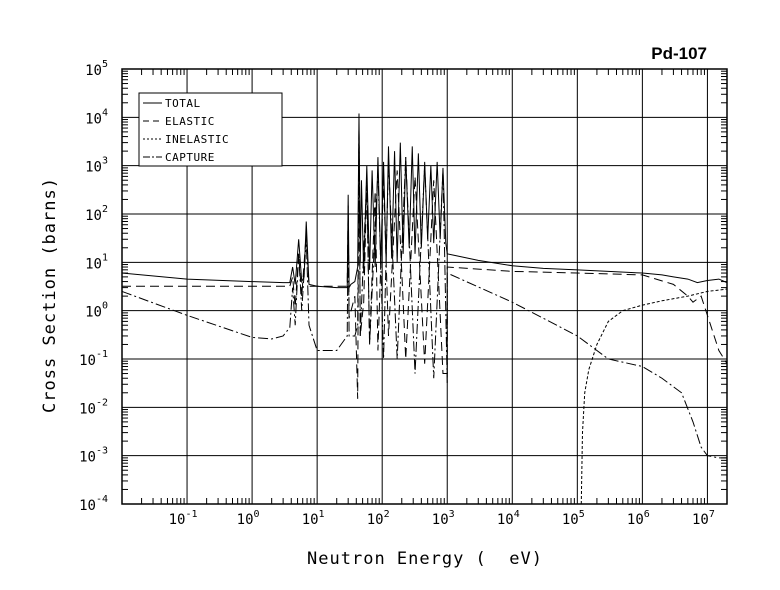  What do you see at coordinates (378, 518) in the screenshot?
I see `x-tick-label: 10²` at bounding box center [378, 518].